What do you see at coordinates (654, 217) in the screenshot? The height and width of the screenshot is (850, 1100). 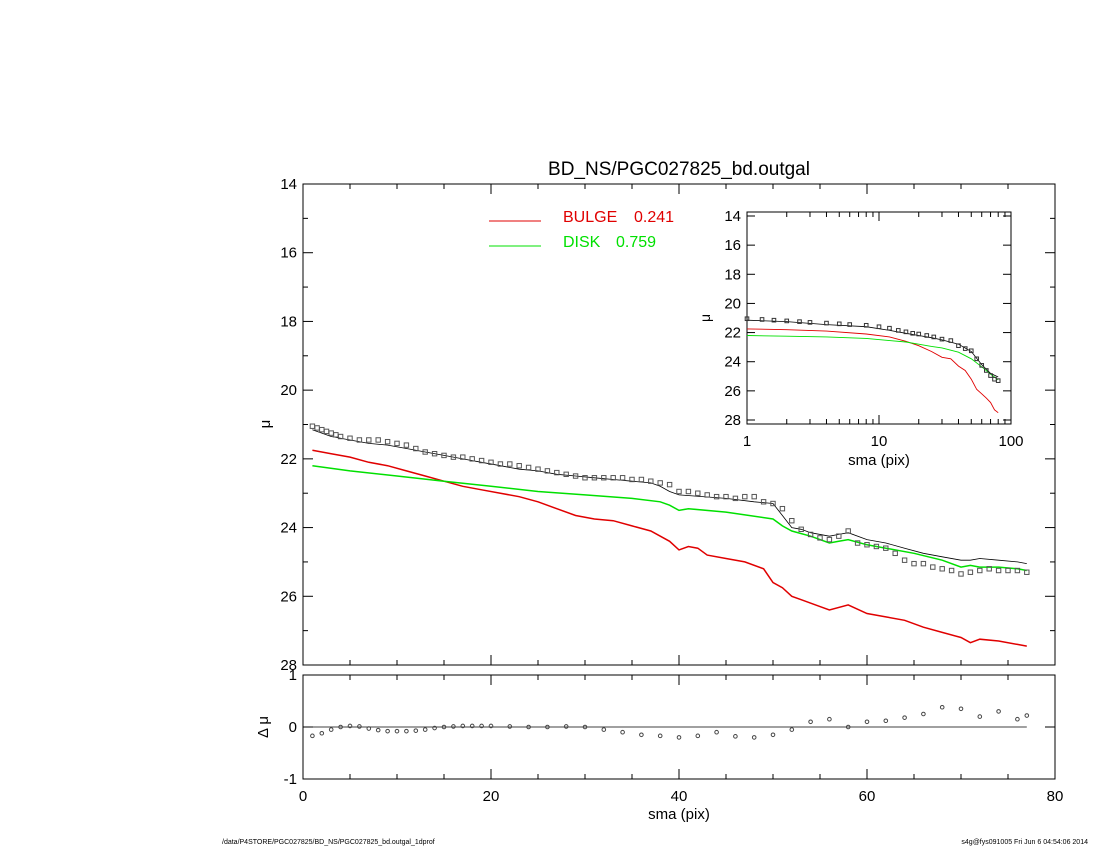 I see `legend-bulge-value: 0.241` at bounding box center [654, 217].